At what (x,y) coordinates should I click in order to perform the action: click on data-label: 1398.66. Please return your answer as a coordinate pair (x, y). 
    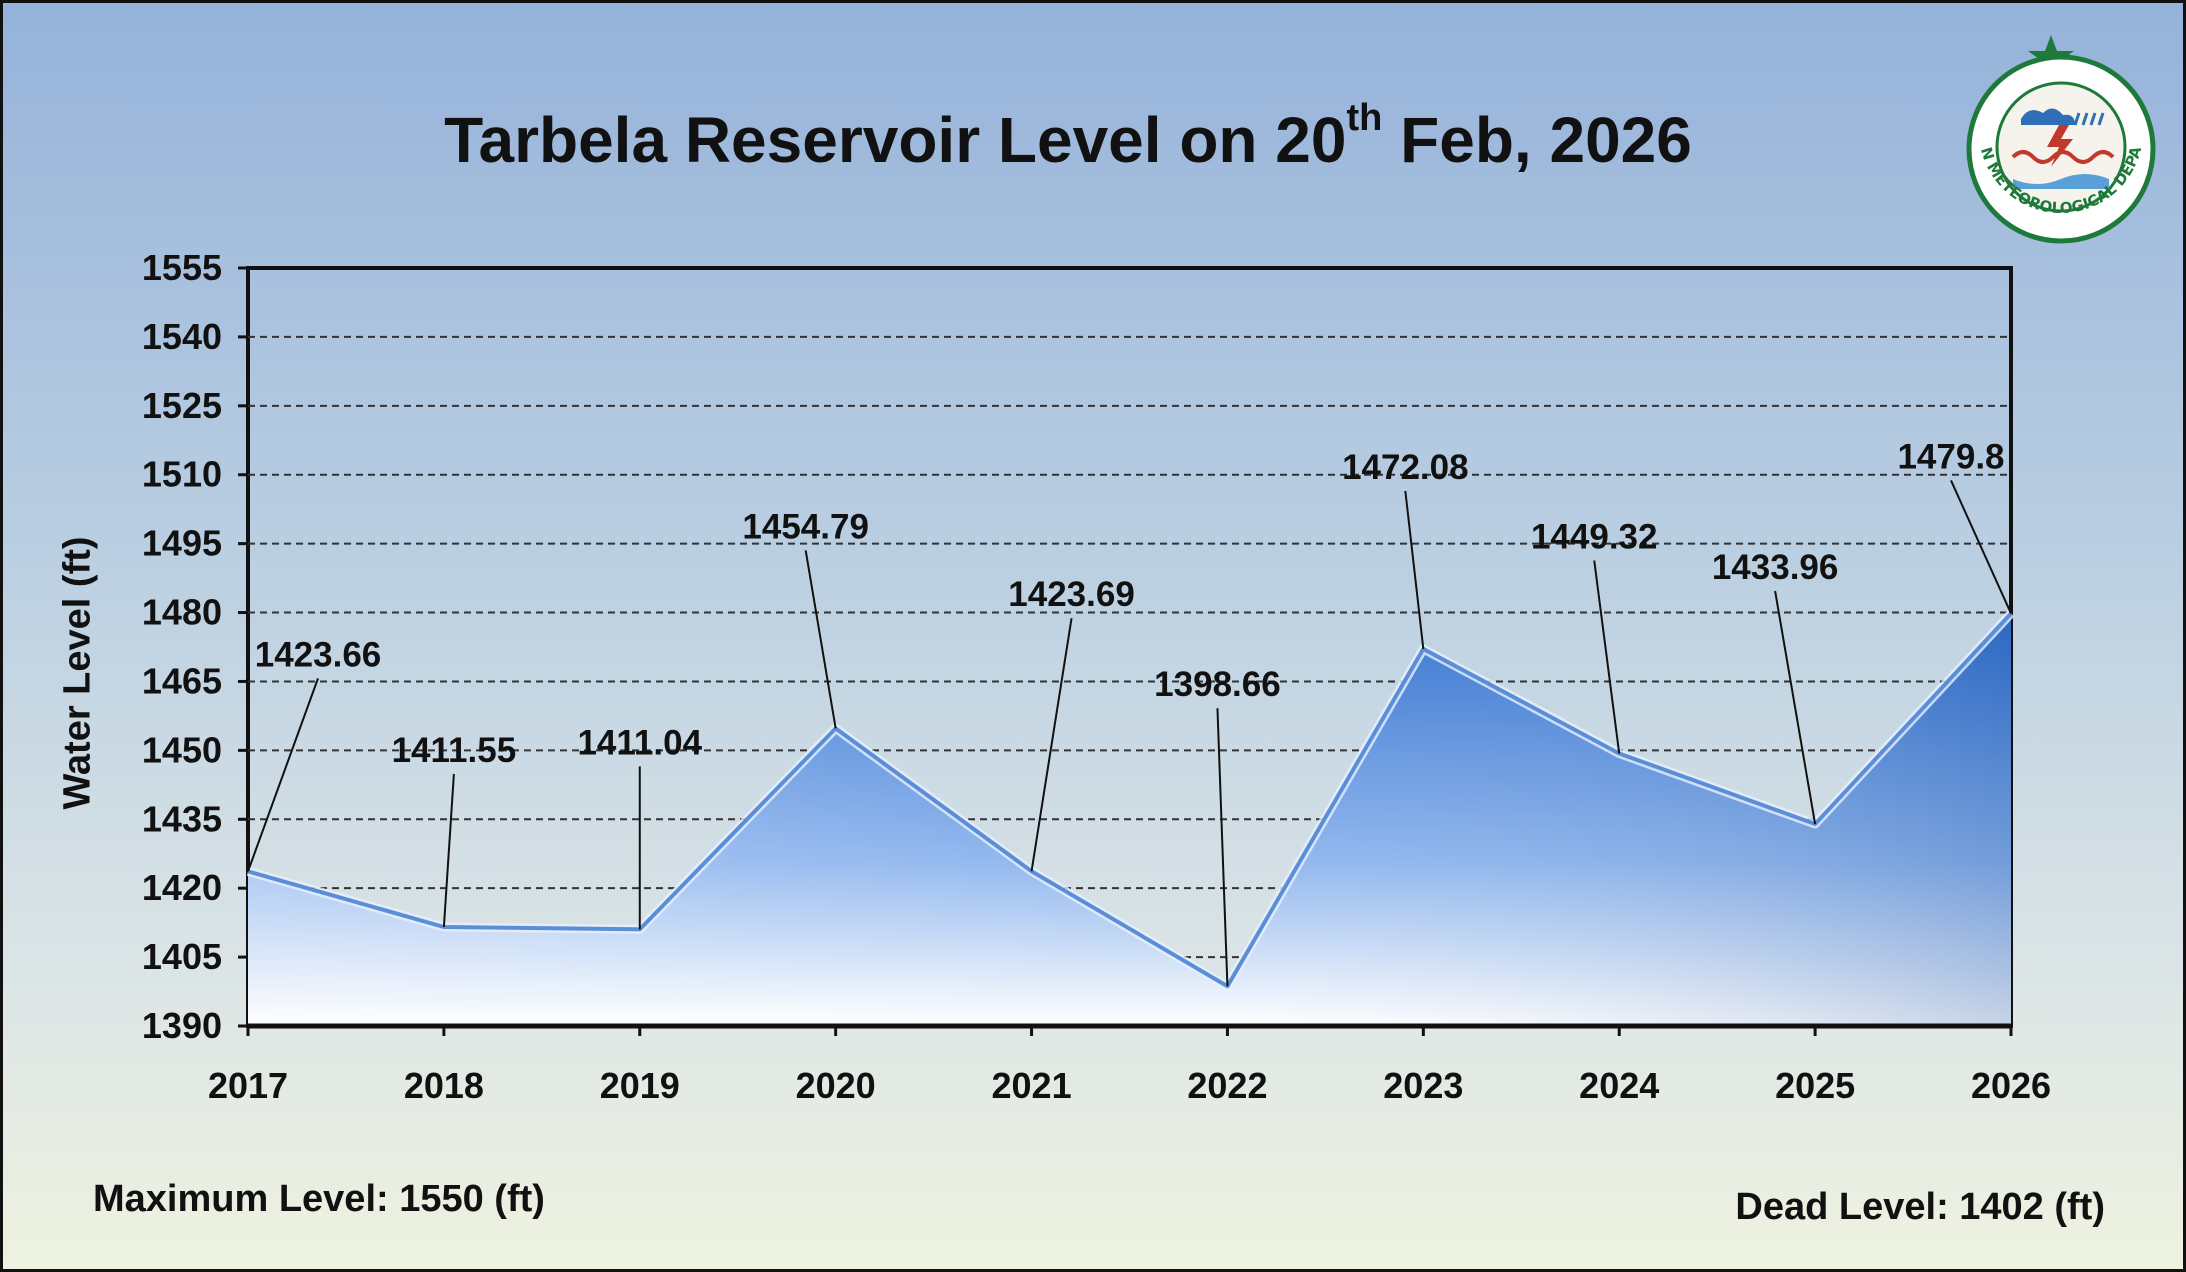
    Looking at the image, I should click on (1217, 684).